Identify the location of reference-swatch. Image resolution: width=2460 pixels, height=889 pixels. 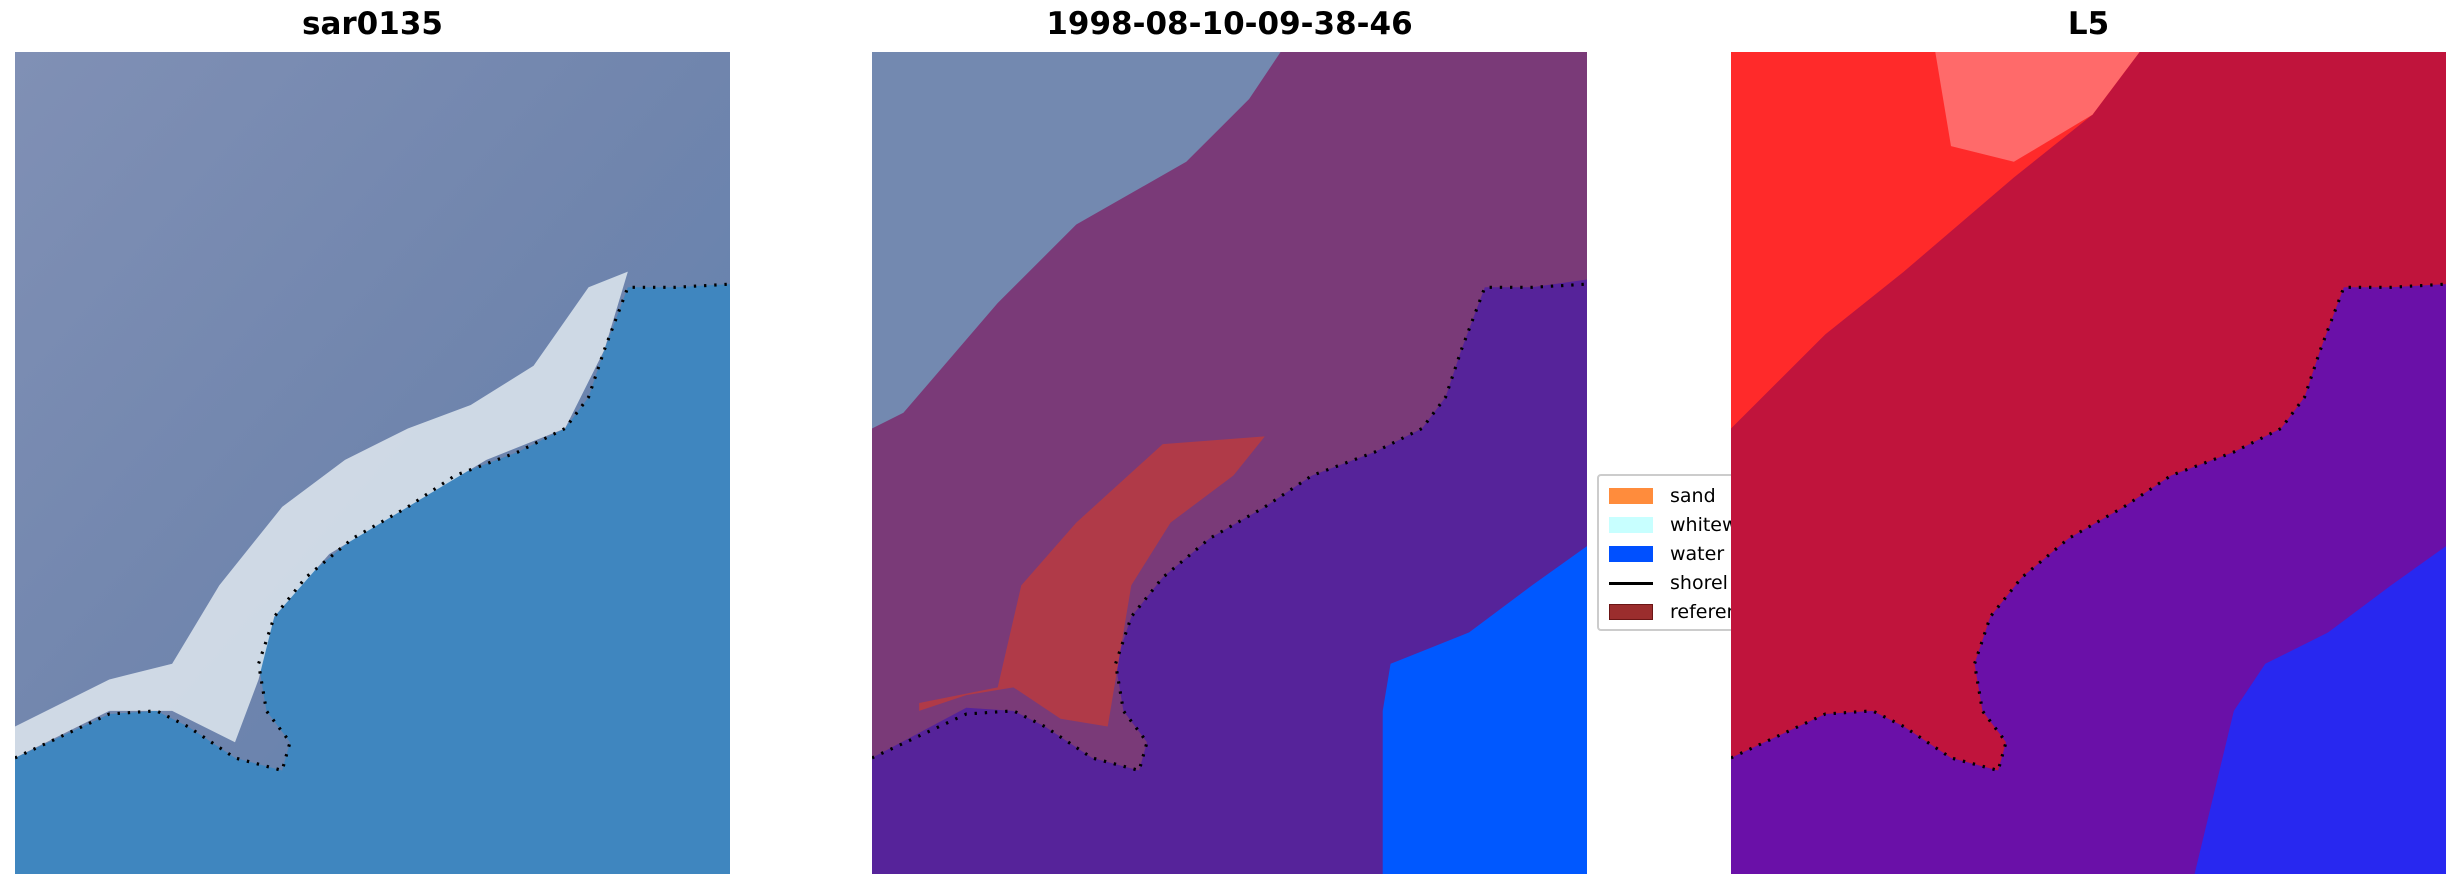
(1631, 612).